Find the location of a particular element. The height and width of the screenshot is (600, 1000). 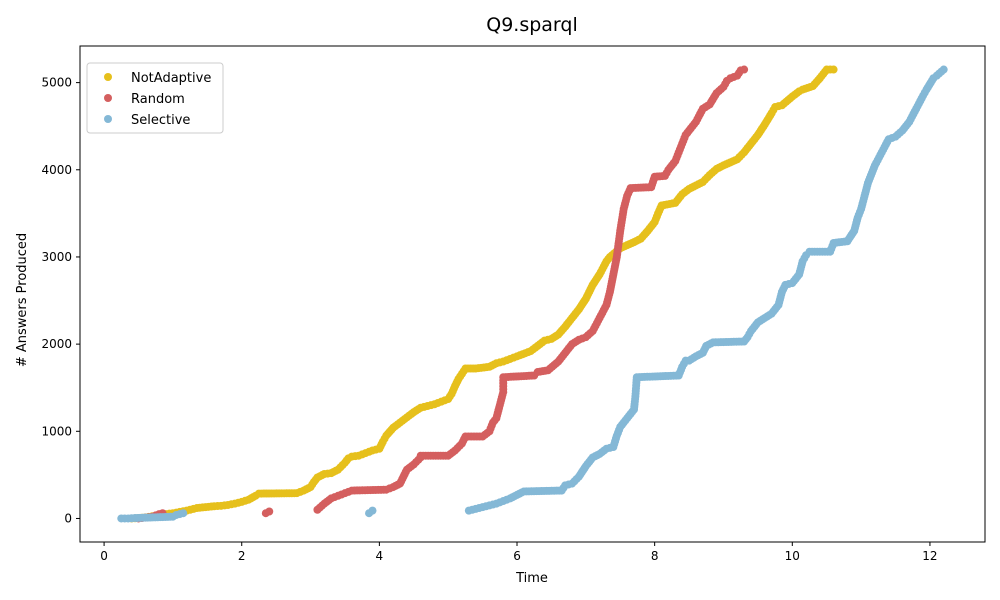

legend: NotAdaptive Random Selective is located at coordinates (155, 98).